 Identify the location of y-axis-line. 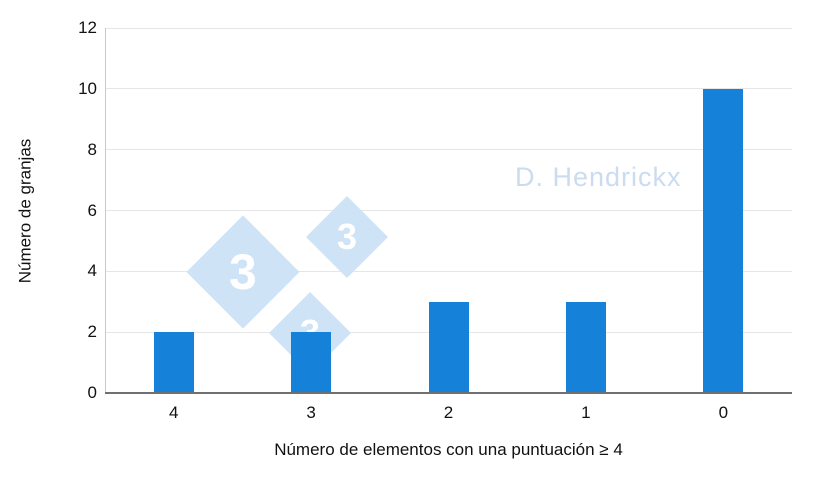
(105, 210).